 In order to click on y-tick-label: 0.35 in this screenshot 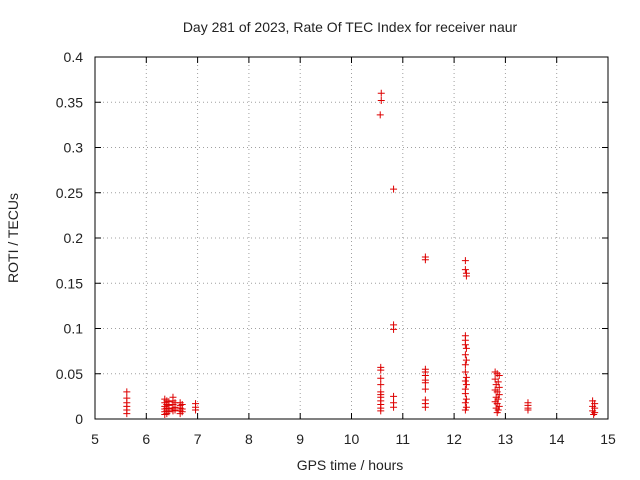, I will do `click(69, 102)`.